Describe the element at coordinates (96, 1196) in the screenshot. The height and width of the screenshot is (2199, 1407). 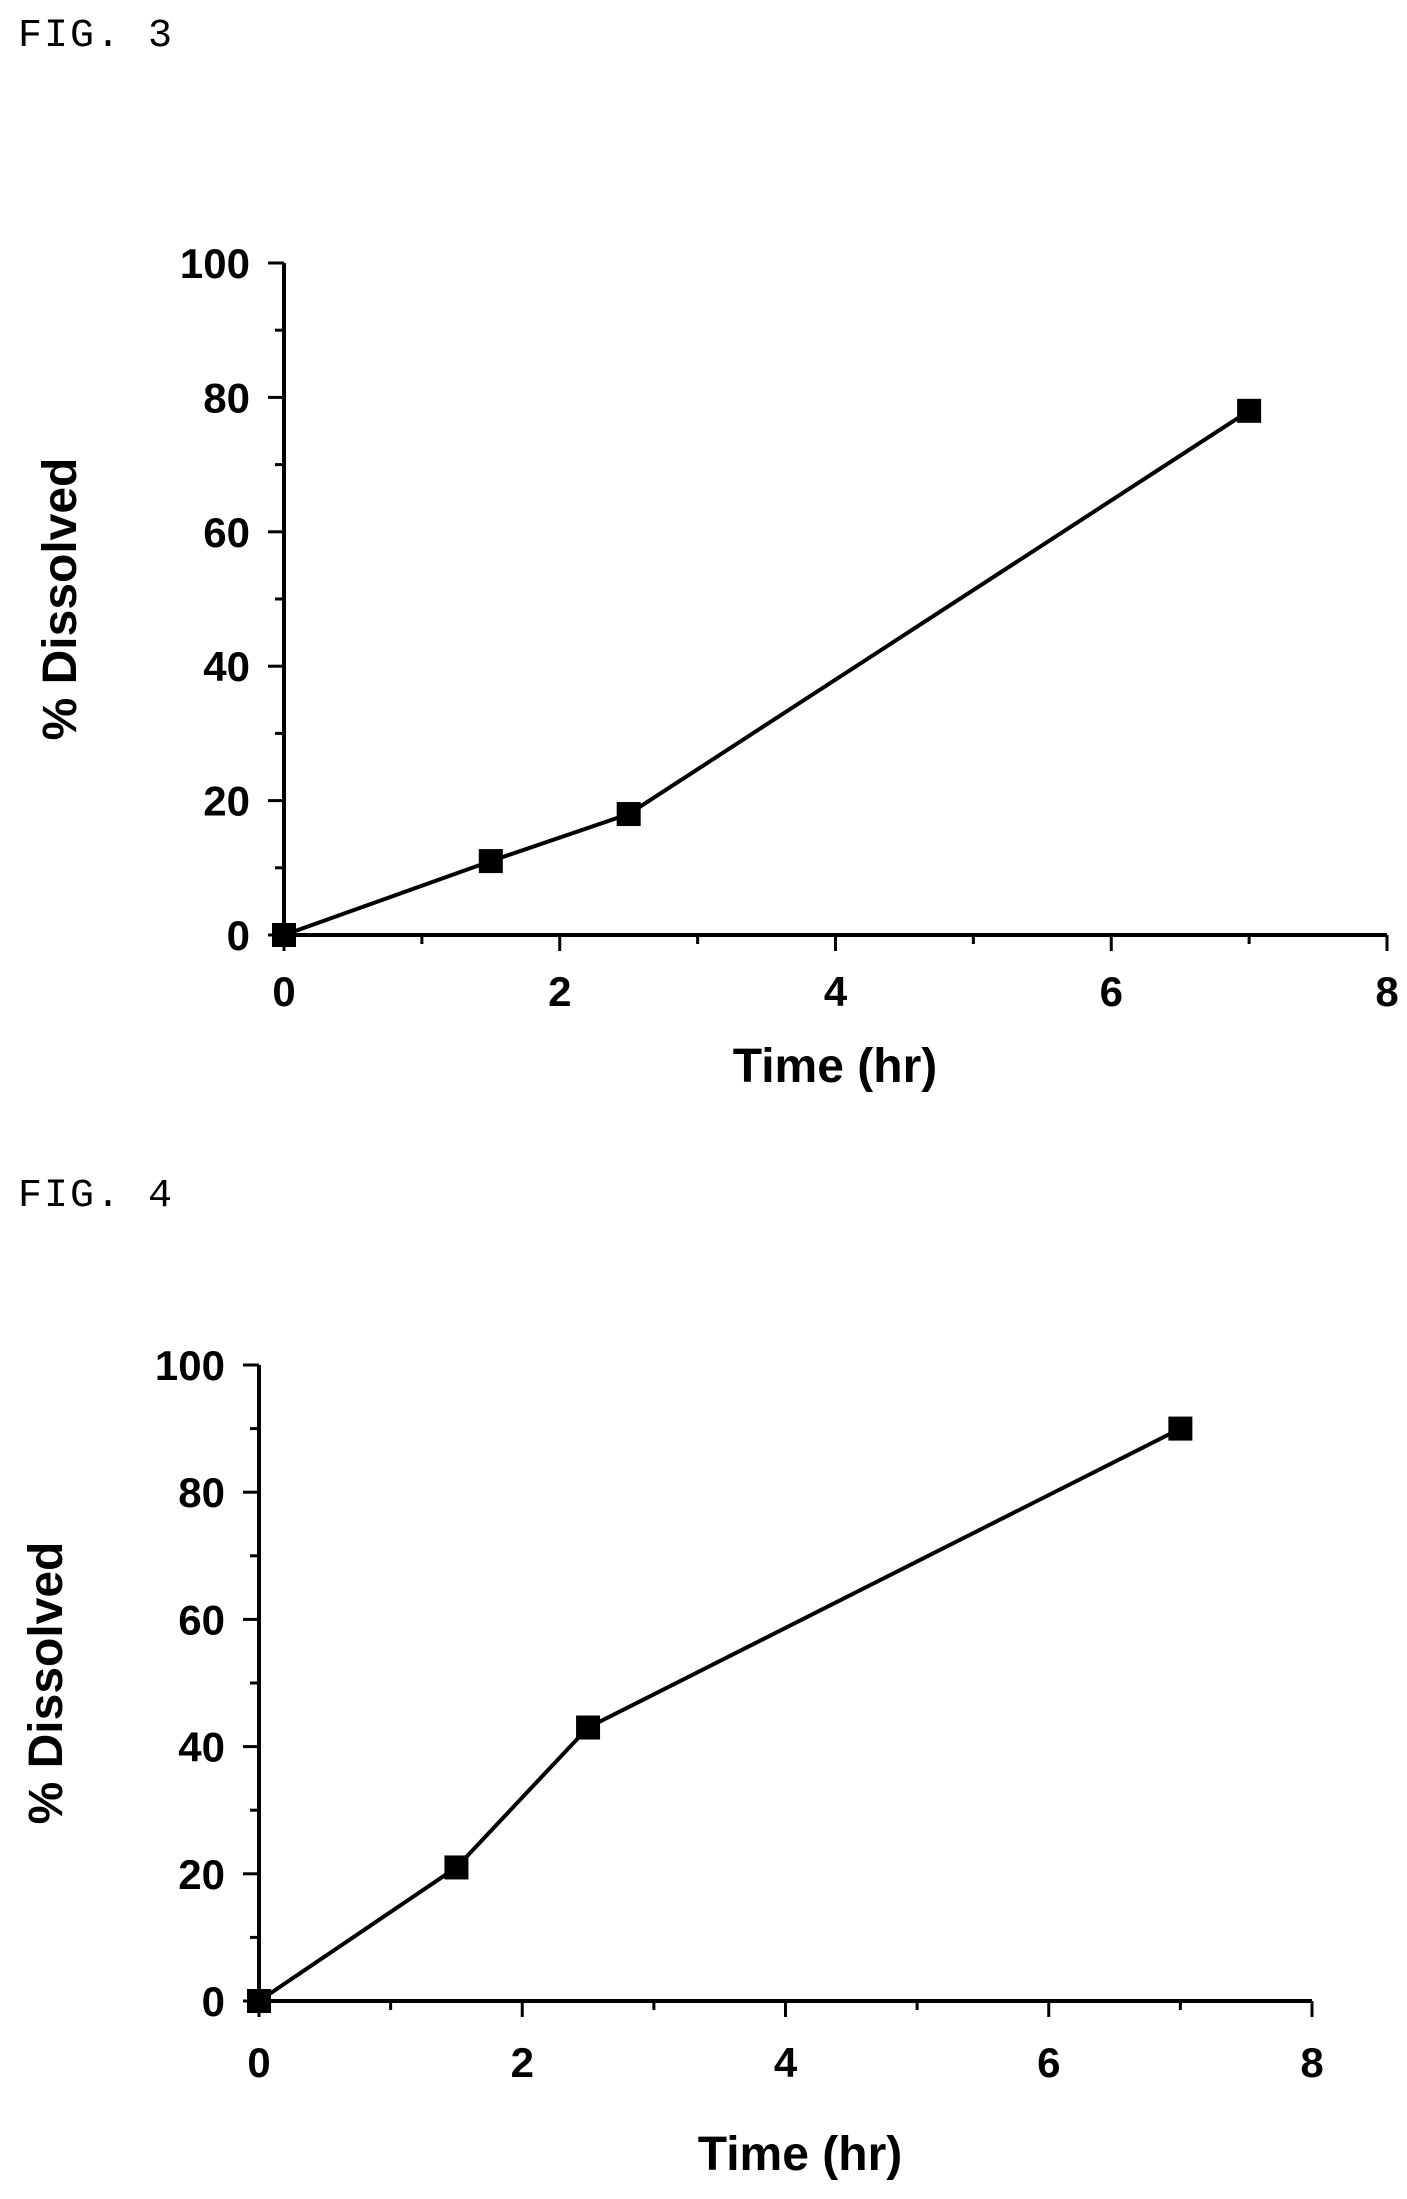
I see `figure-4-label: FIG. 4` at that location.